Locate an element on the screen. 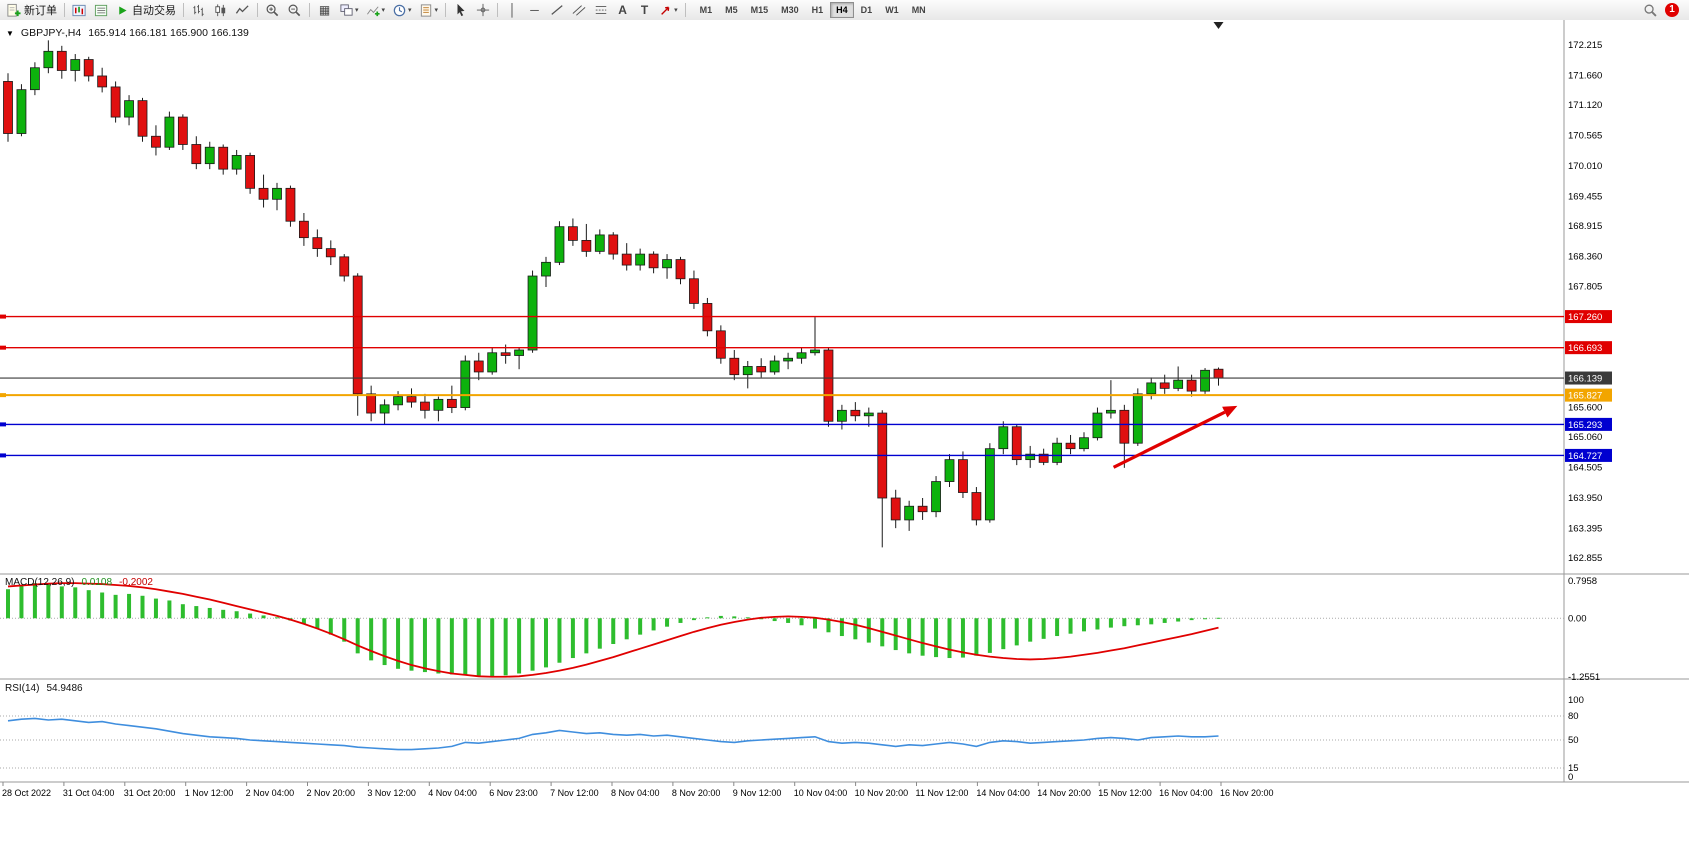 This screenshot has height=863, width=1689. timeframe-mn-button: MN is located at coordinates (919, 10).